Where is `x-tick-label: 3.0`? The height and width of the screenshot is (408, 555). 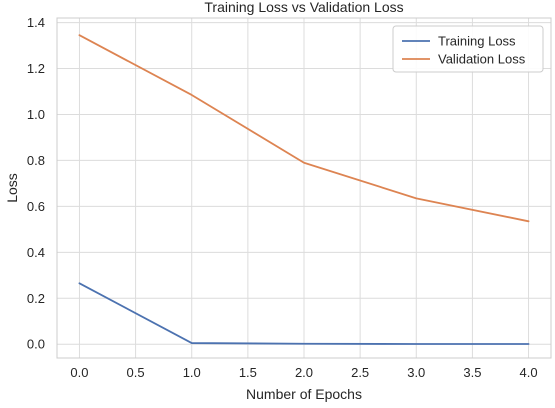
x-tick-label: 3.0 is located at coordinates (416, 372).